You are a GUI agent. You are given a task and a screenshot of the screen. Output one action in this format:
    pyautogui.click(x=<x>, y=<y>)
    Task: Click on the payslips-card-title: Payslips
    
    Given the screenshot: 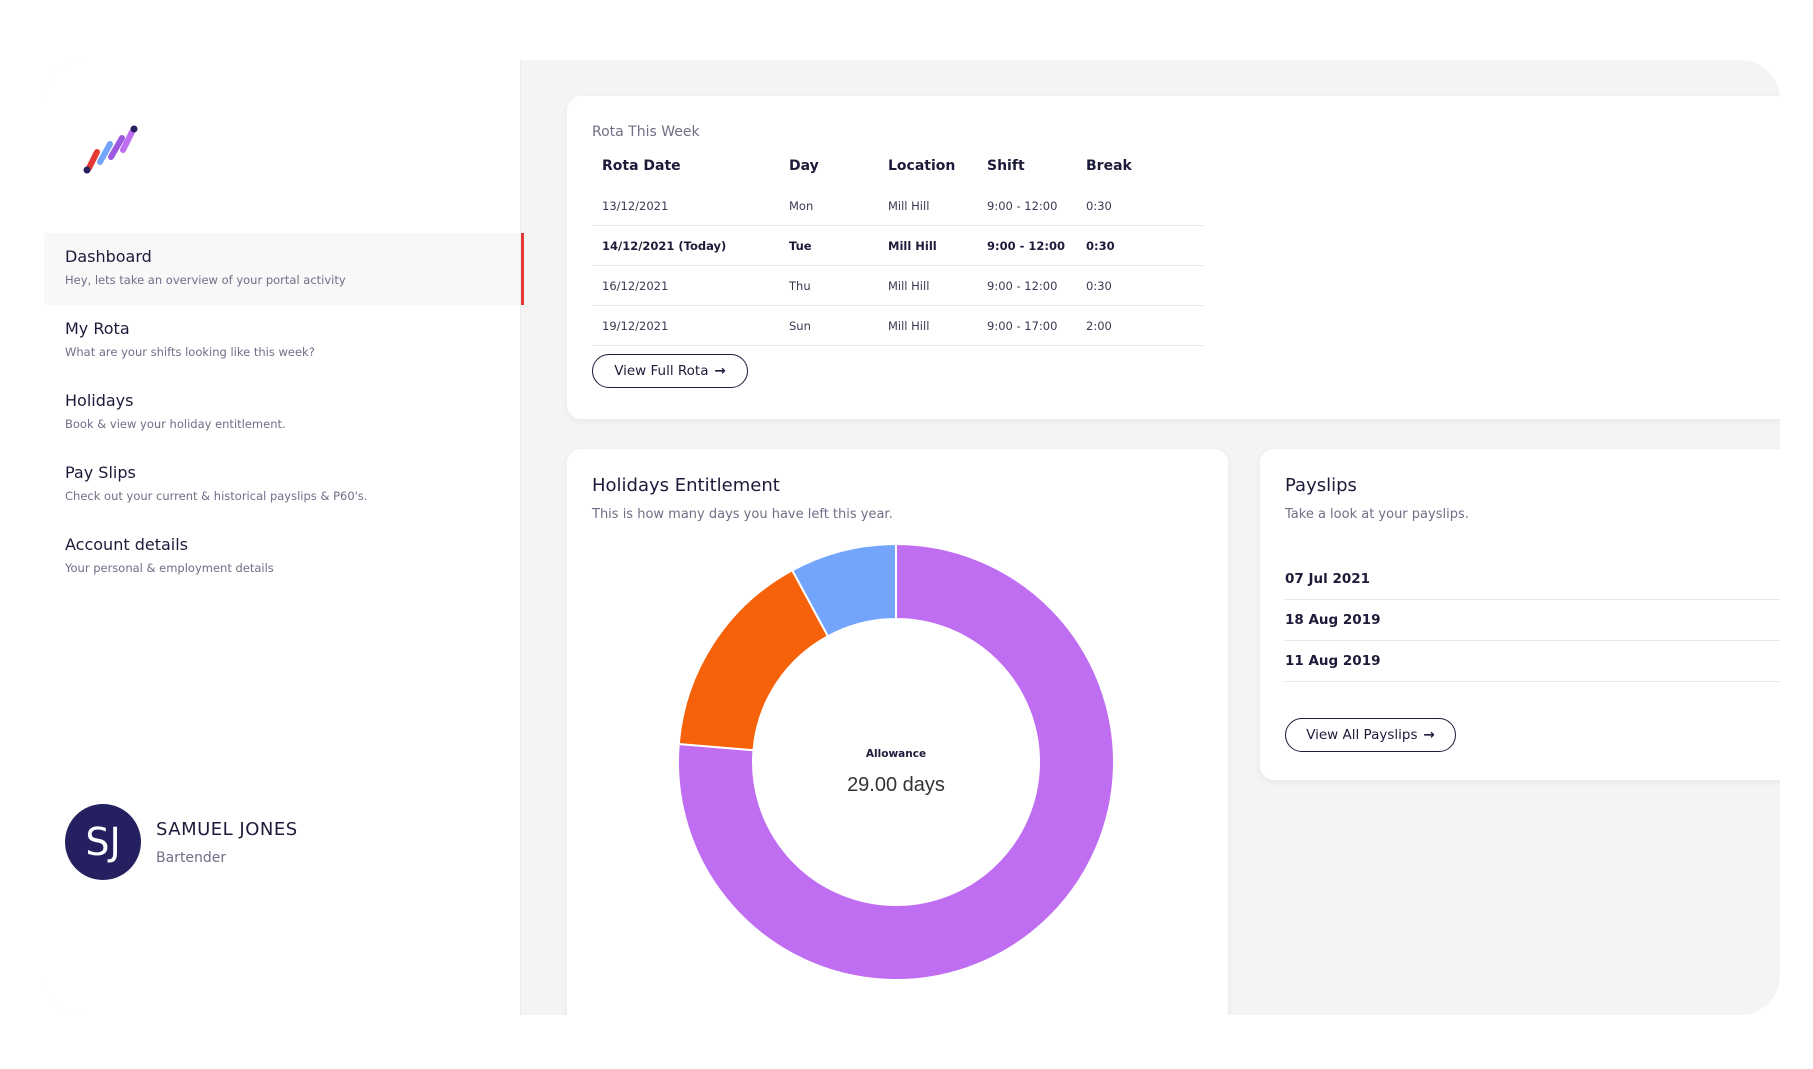 What is the action you would take?
    pyautogui.click(x=1321, y=485)
    